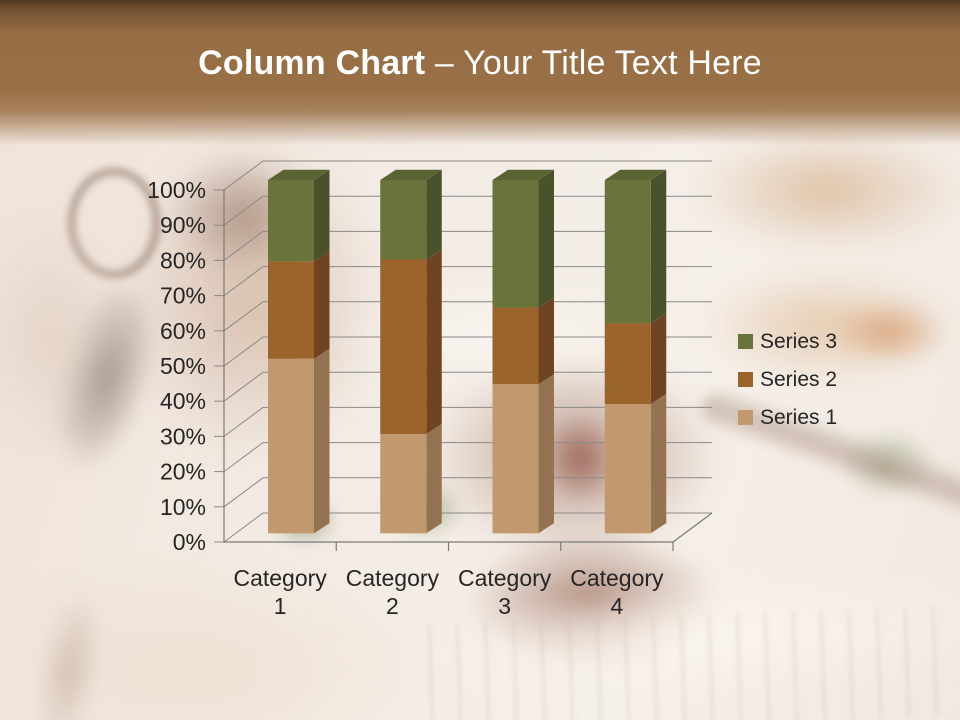 Image resolution: width=960 pixels, height=720 pixels. I want to click on slide-title-bold: Column Chart, so click(312, 63).